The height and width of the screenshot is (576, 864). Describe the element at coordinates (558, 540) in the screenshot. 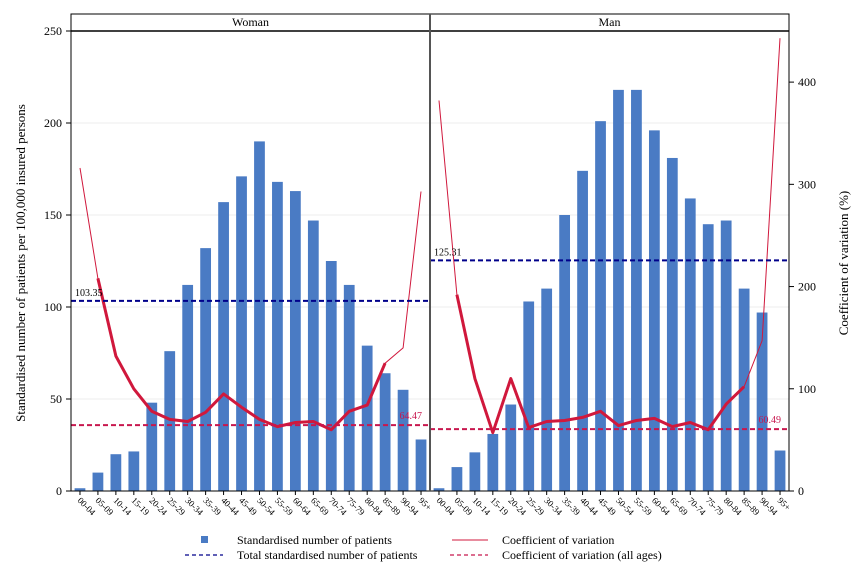

I see `legend-label: Coefficient of variation` at that location.